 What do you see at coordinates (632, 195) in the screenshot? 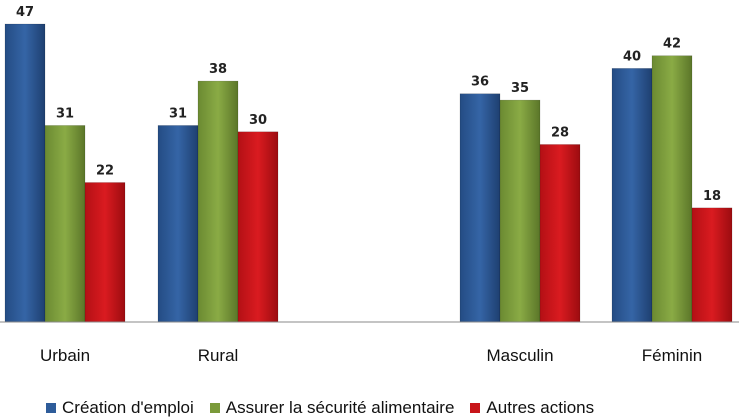
I see `bar-féminin-series-0` at bounding box center [632, 195].